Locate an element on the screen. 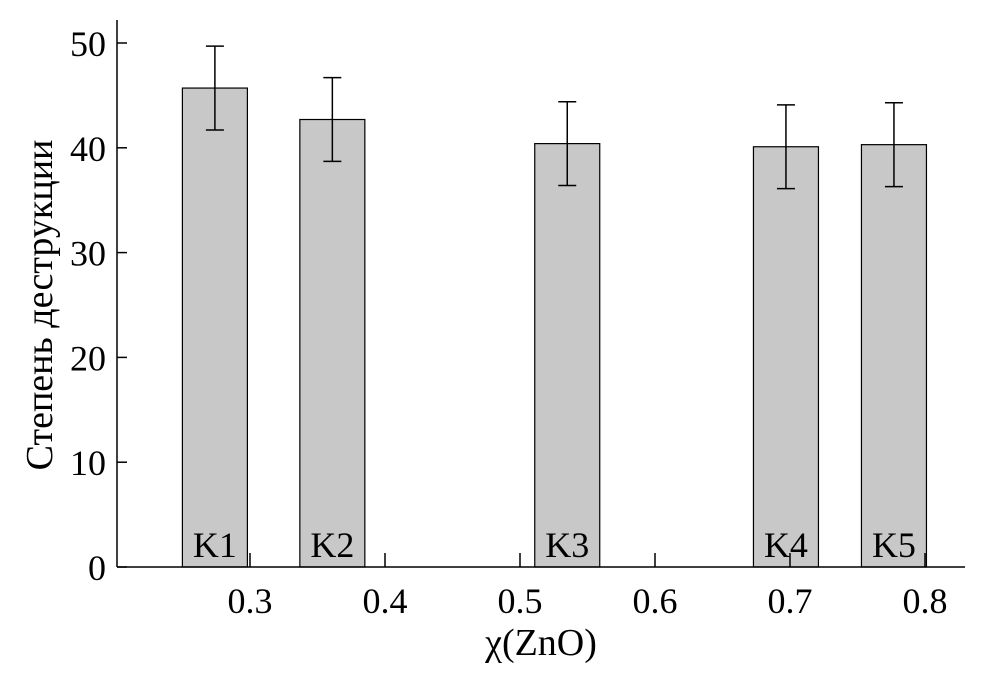  bar-label: K3 is located at coordinates (567, 545).